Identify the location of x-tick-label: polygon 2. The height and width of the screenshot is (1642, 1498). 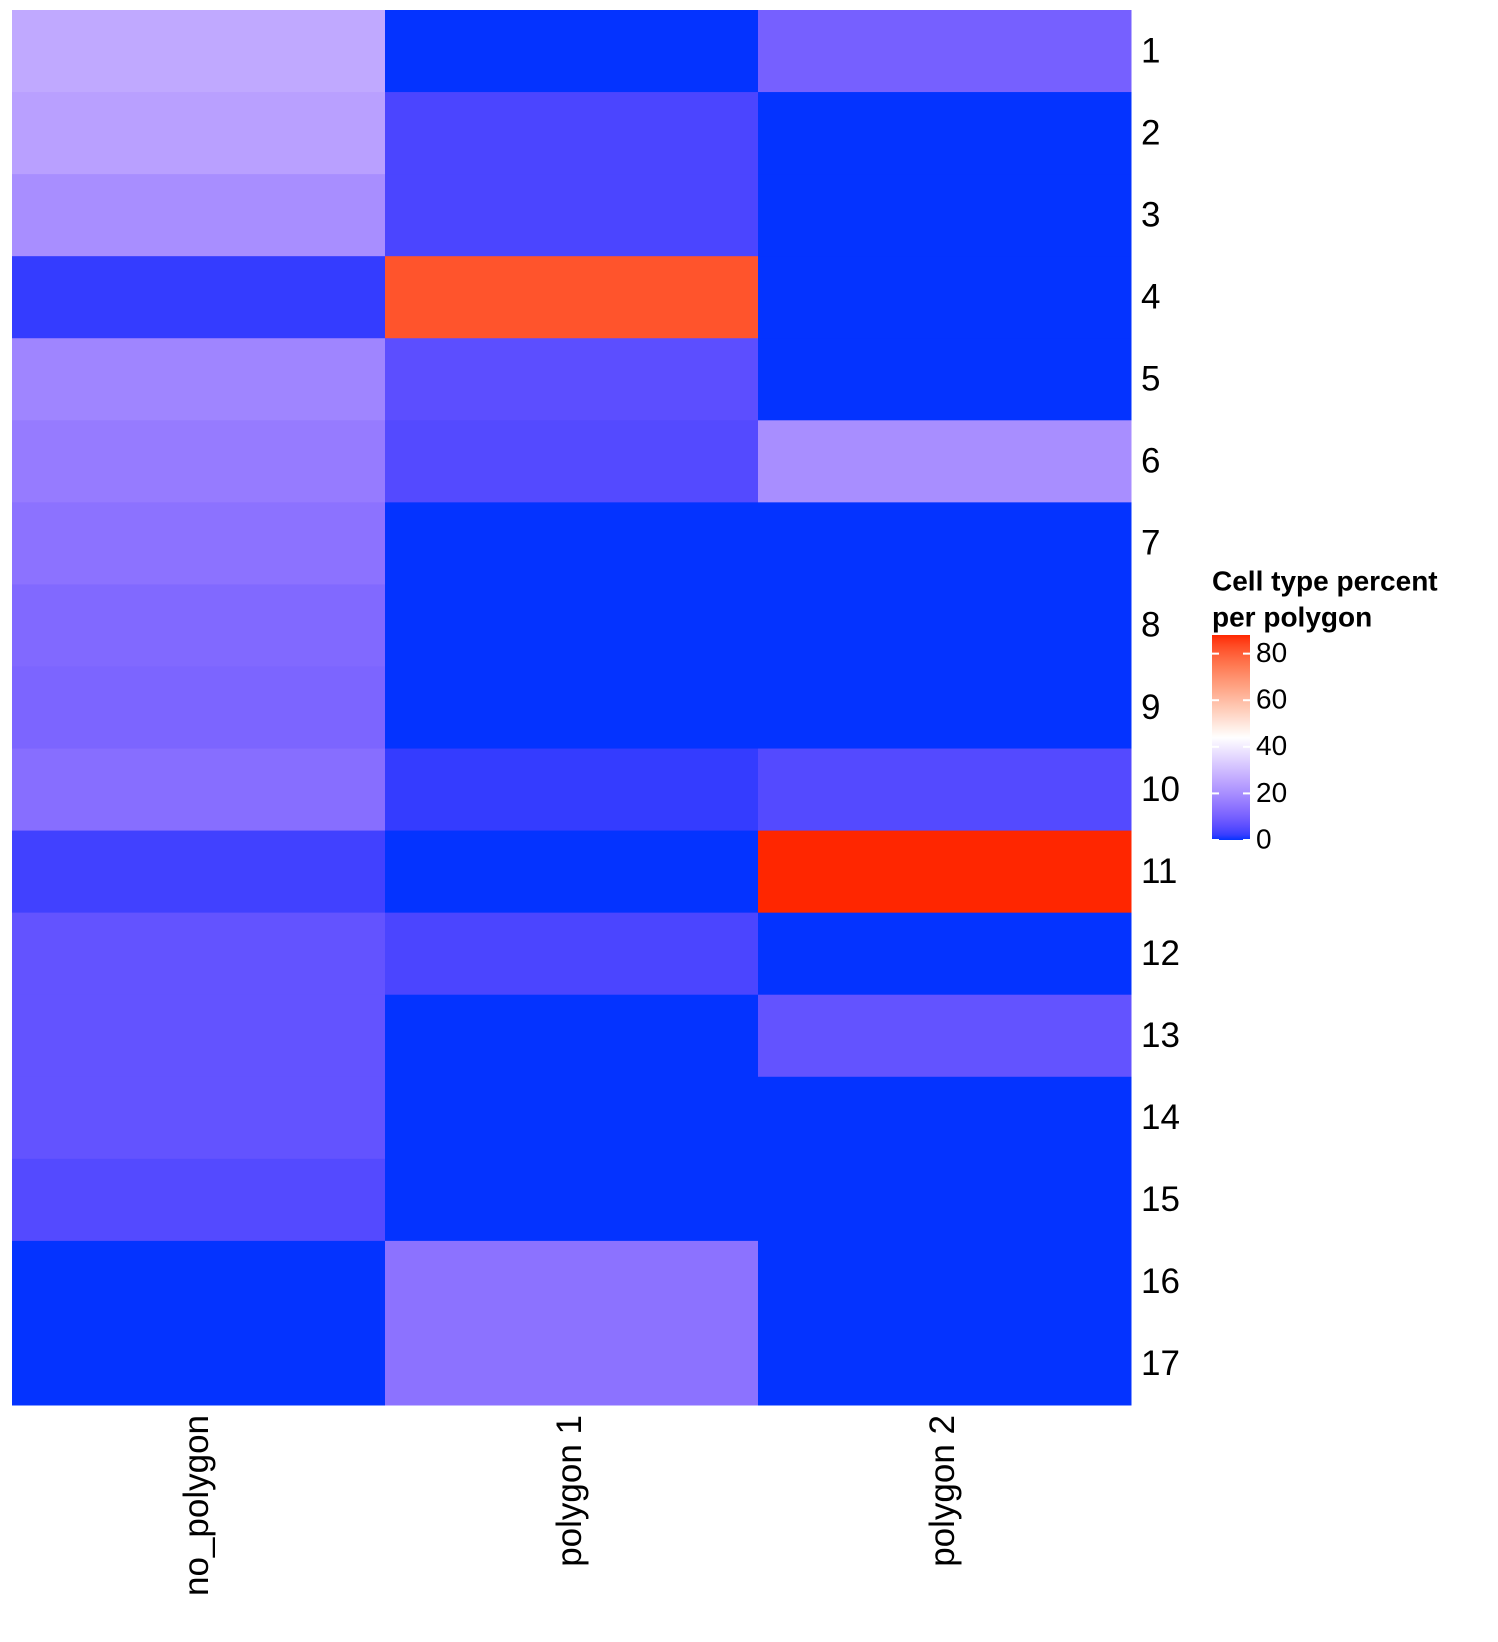
(942, 1491).